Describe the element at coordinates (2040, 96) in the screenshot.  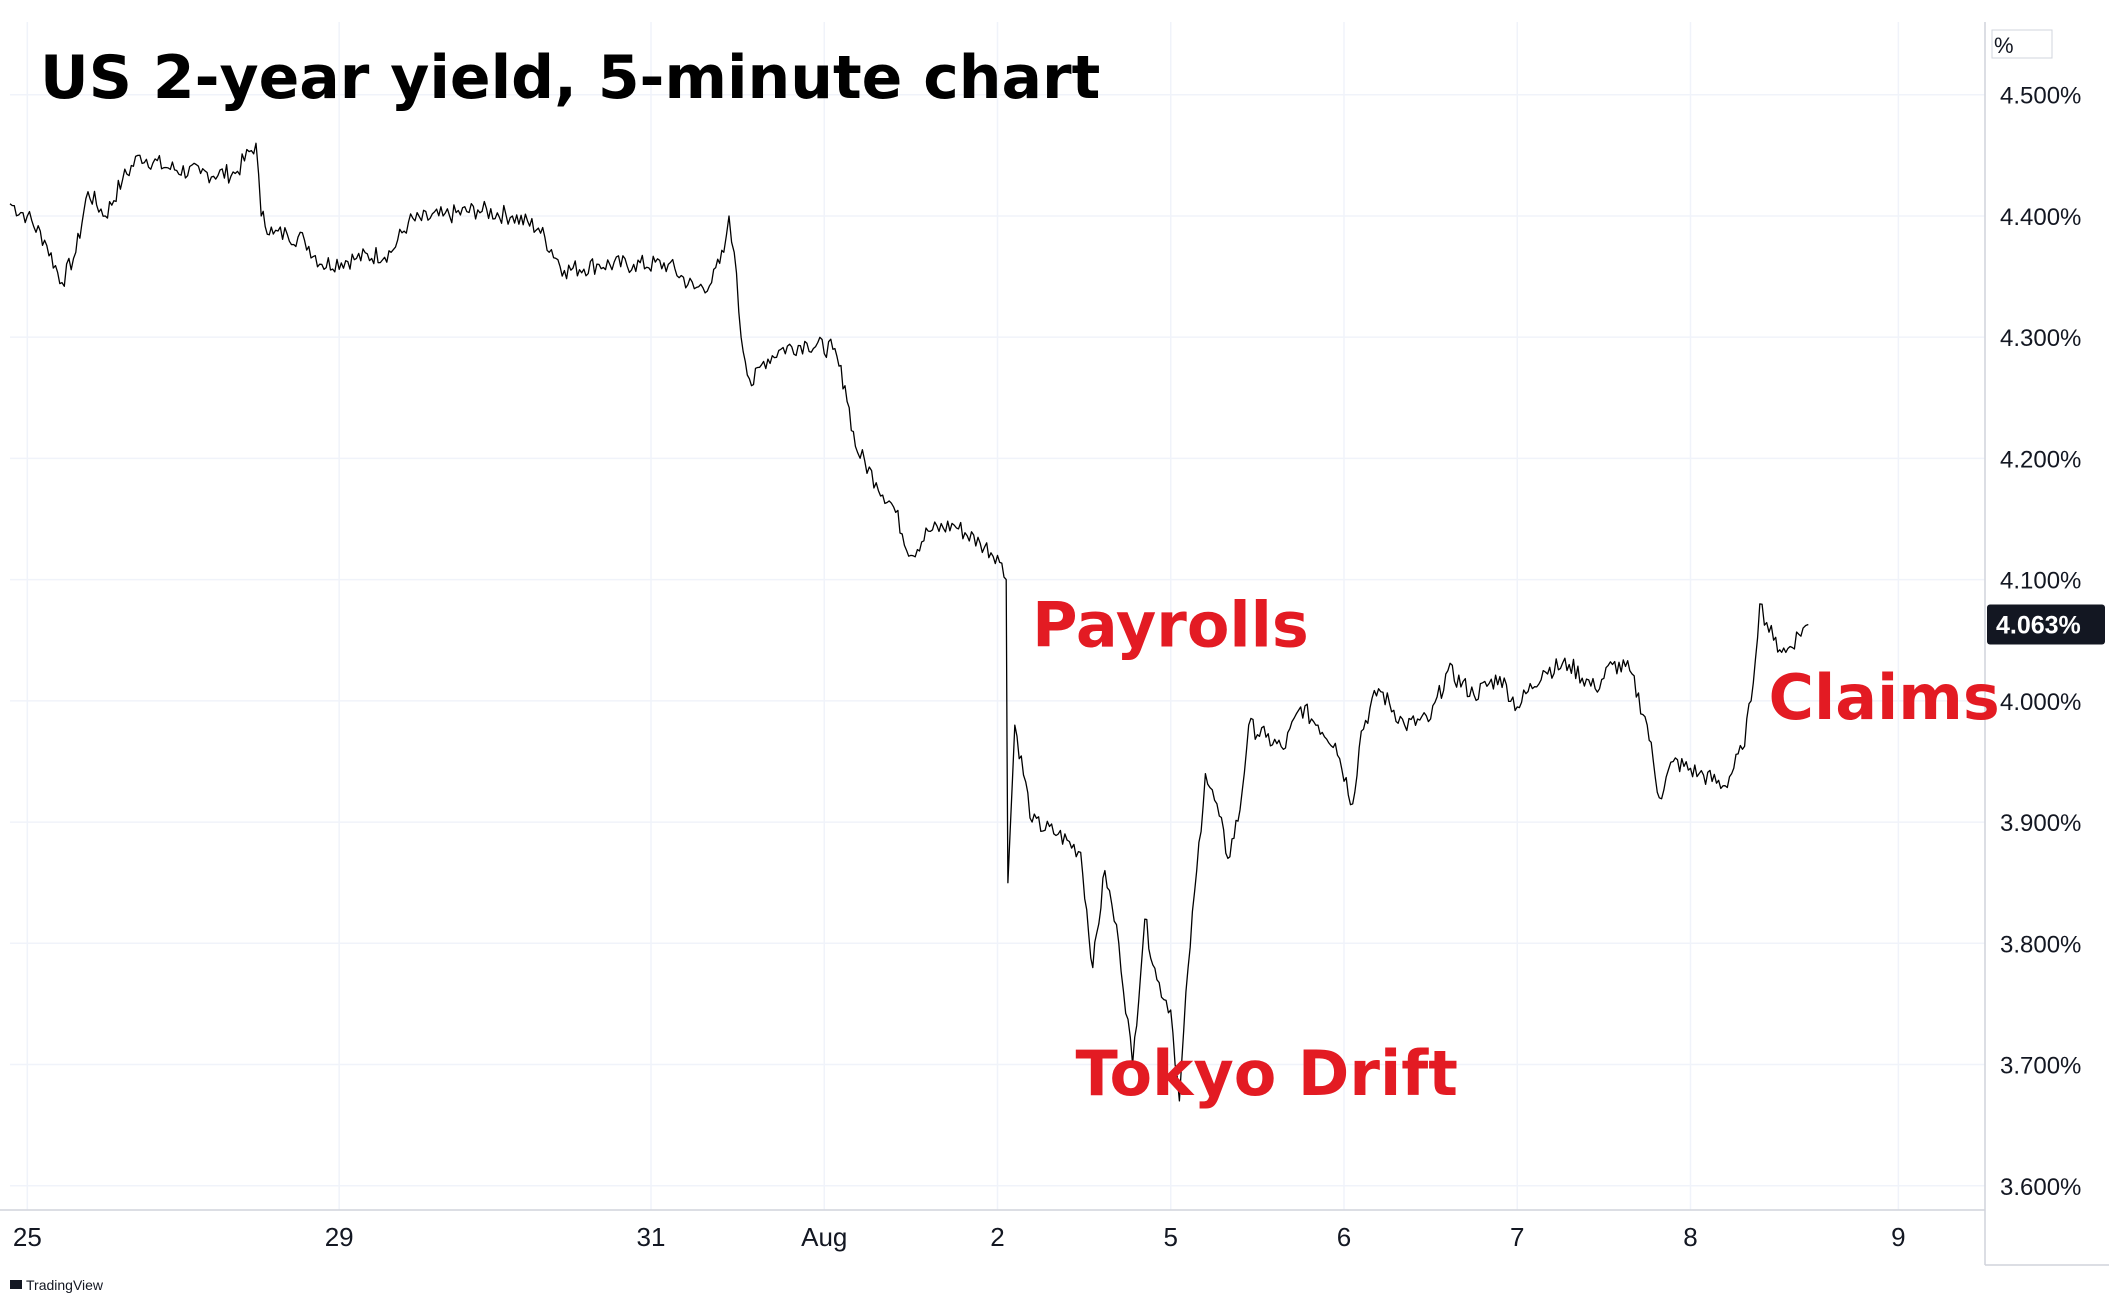
I see `y-tick-label: 4.500%` at that location.